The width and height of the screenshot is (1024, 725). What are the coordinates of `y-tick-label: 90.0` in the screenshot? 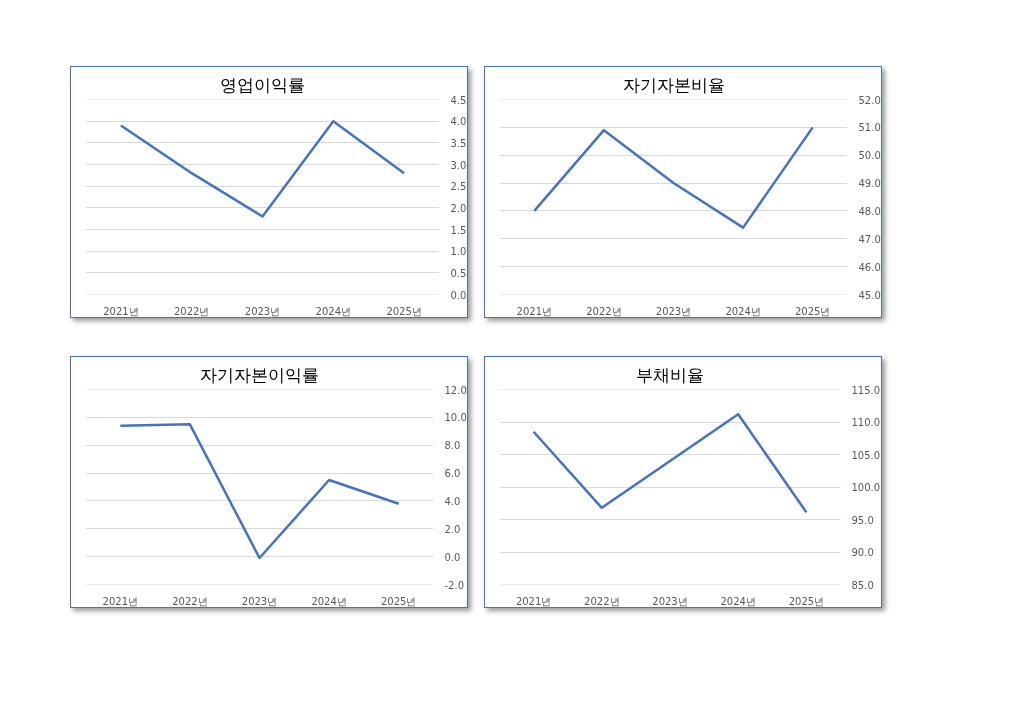 It's located at (862, 552).